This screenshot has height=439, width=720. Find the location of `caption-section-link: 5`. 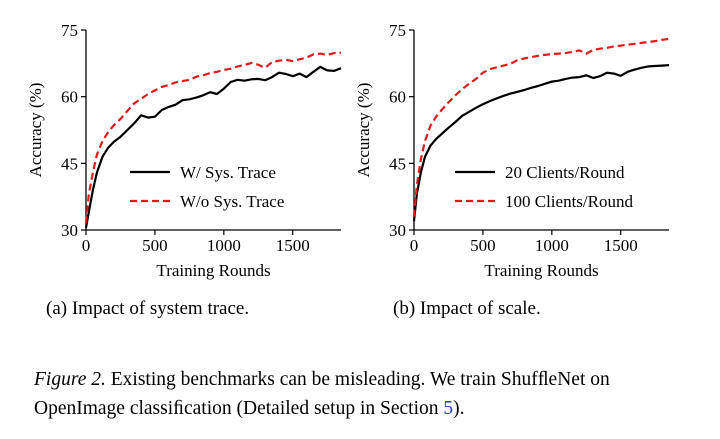

caption-section-link: 5 is located at coordinates (448, 408).